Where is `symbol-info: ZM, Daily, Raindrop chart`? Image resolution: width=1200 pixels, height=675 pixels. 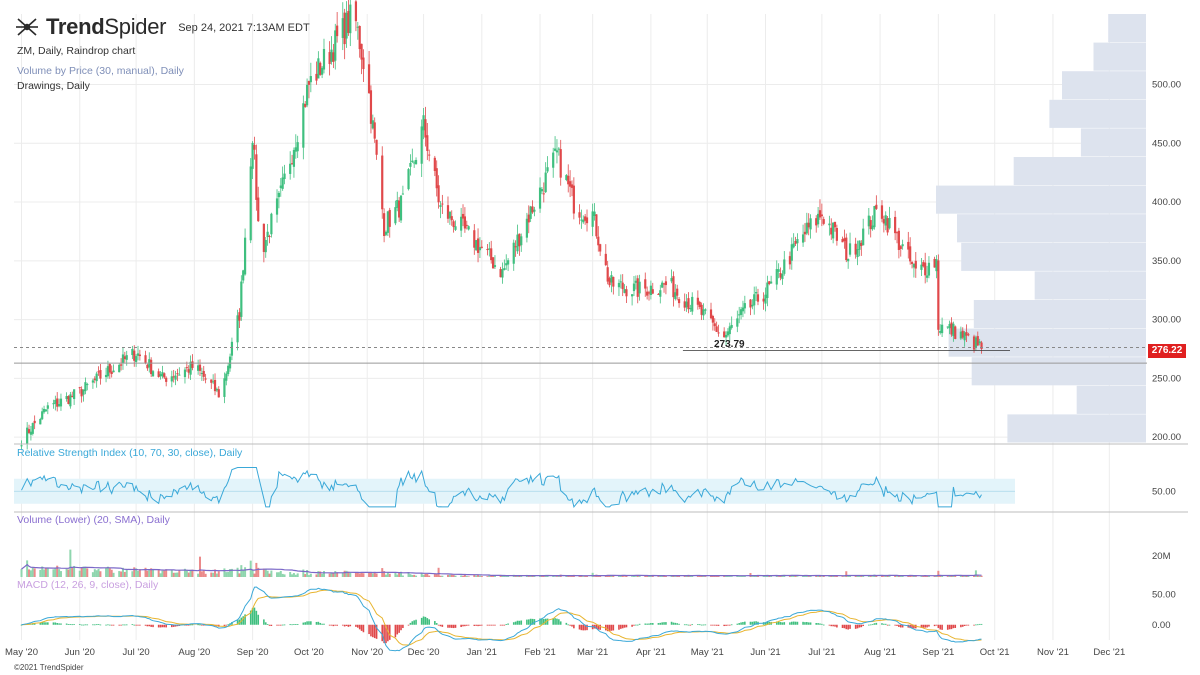 symbol-info: ZM, Daily, Raindrop chart is located at coordinates (76, 51).